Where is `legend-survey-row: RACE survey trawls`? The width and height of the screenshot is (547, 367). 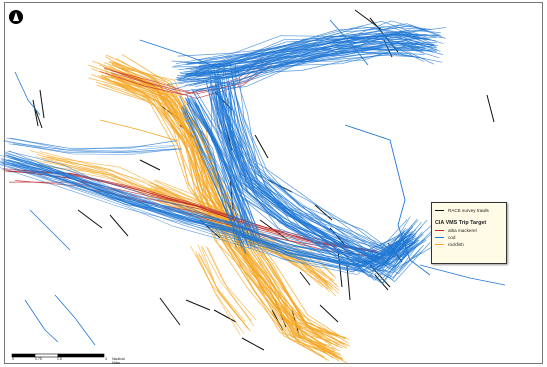 legend-survey-row: RACE survey trawls is located at coordinates (469, 210).